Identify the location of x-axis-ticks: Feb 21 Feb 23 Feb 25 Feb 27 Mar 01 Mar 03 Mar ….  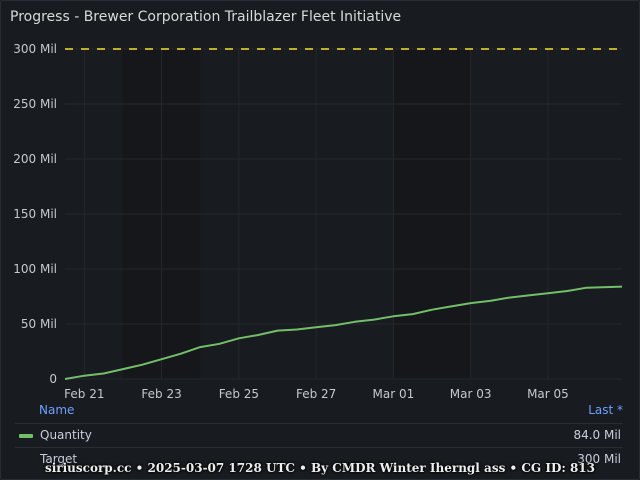
(316, 394).